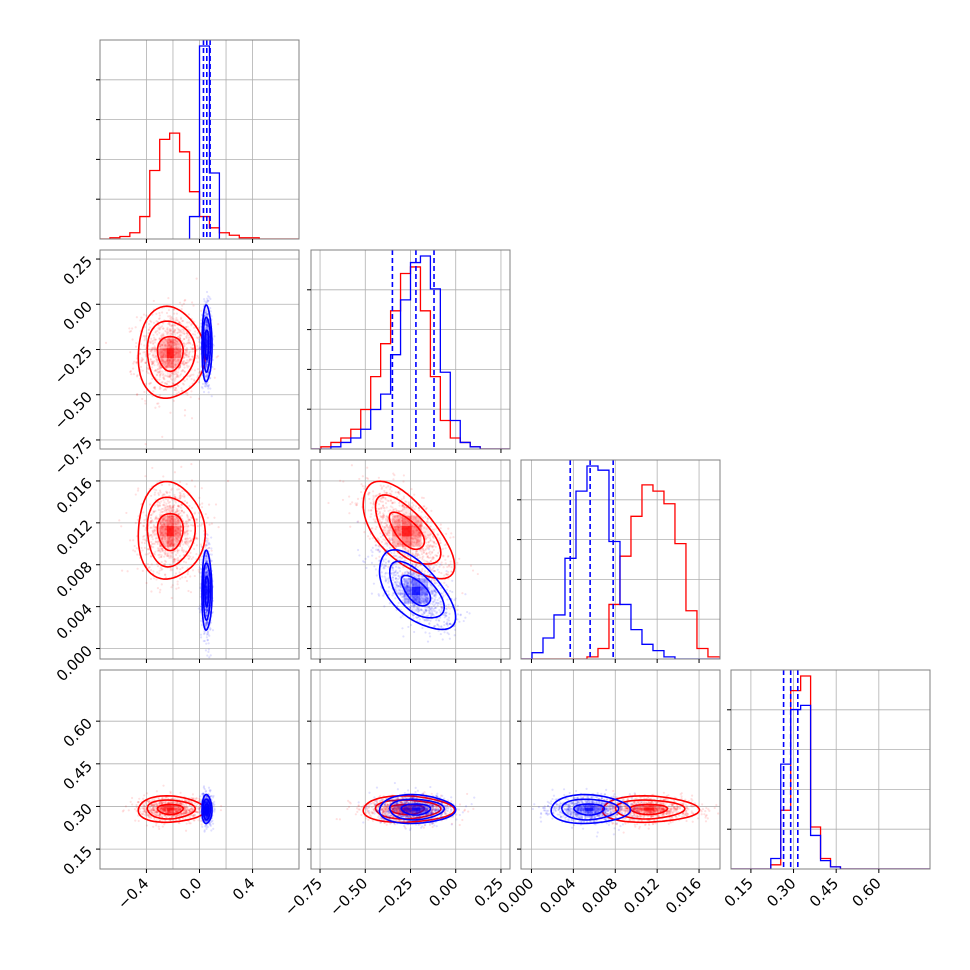 The height and width of the screenshot is (970, 970). I want to click on contour-line, so click(207, 343).